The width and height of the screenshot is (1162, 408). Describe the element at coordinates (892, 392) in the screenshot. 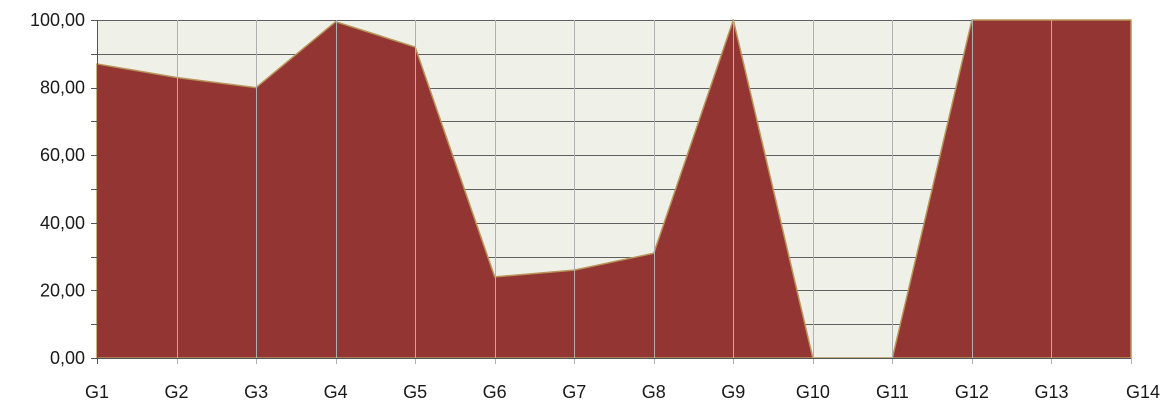

I see `x-tick-label: G11` at that location.